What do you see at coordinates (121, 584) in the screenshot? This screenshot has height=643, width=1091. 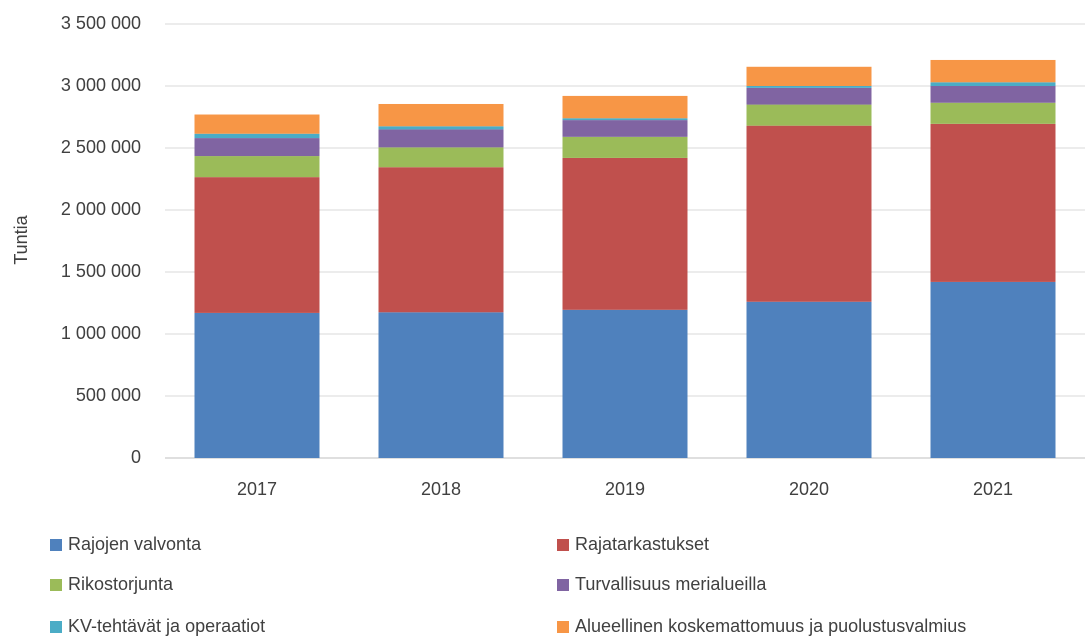 I see `legend-label: Rikostorjunta` at bounding box center [121, 584].